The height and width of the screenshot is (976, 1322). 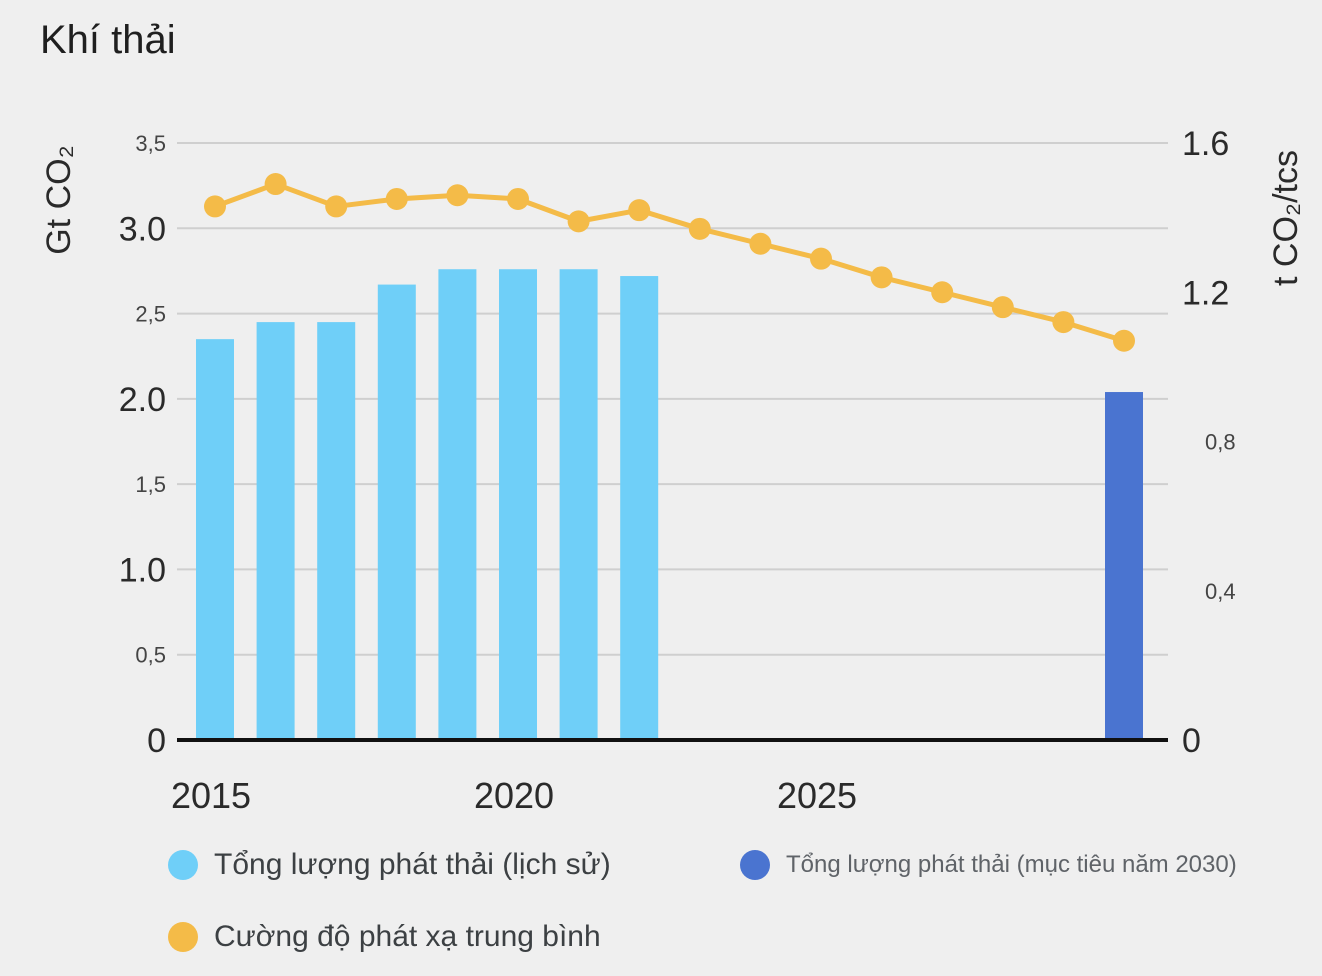 What do you see at coordinates (817, 795) in the screenshot?
I see `x-tick-label: 2025` at bounding box center [817, 795].